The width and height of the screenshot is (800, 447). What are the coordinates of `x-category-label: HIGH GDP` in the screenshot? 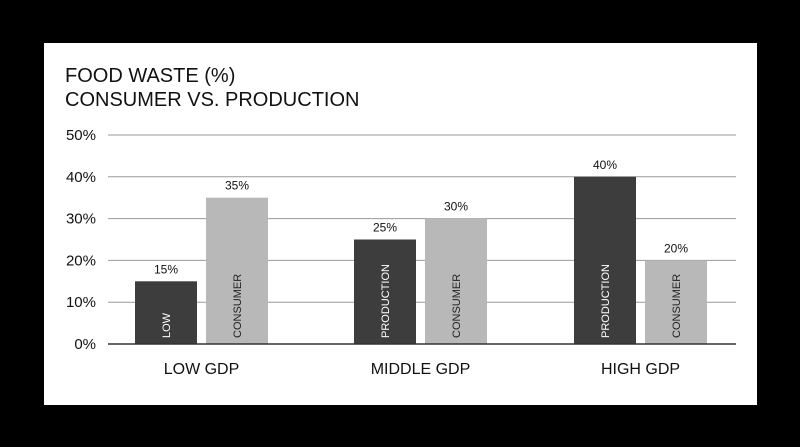 It's located at (640, 369).